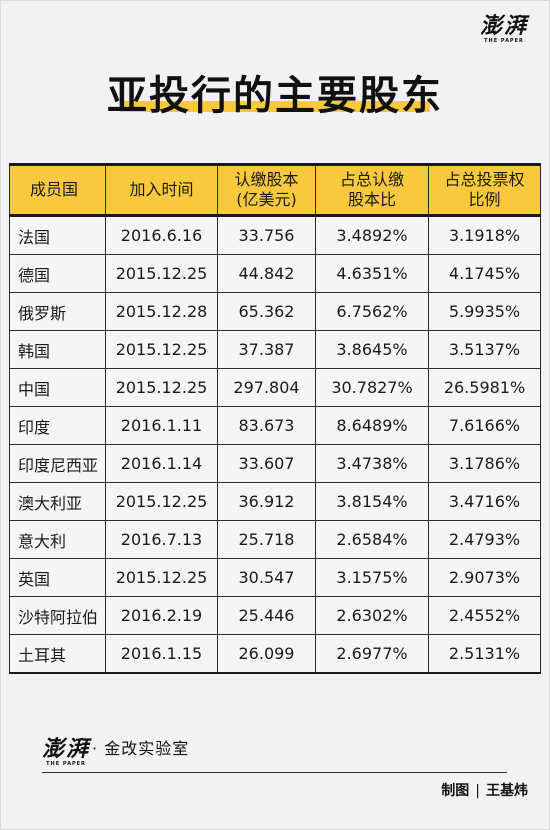  Describe the element at coordinates (66, 764) in the screenshot. I see `footer-brand-name-en: THE PAPER` at that location.